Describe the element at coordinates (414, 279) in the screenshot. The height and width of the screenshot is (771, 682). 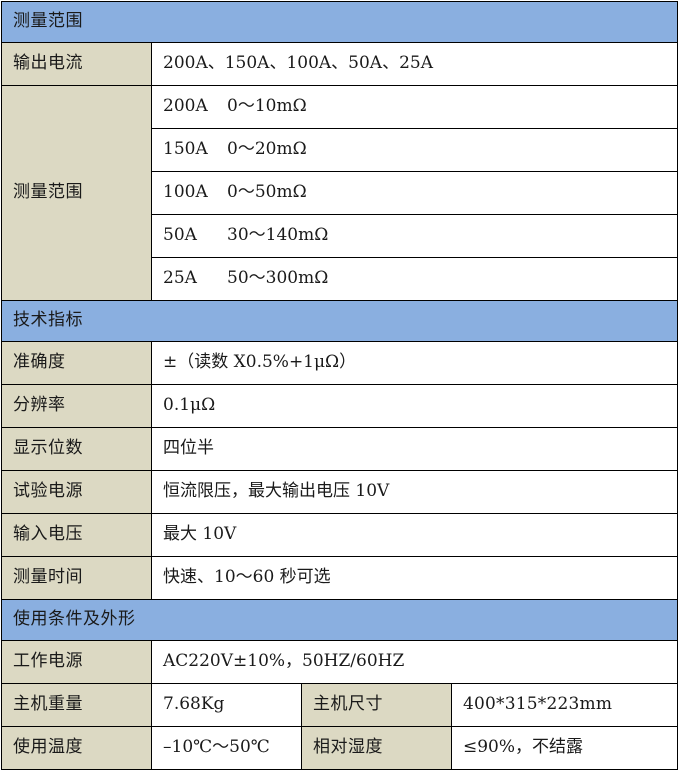
I see `range-entry-25a: 25A 50～300mΩ` at that location.